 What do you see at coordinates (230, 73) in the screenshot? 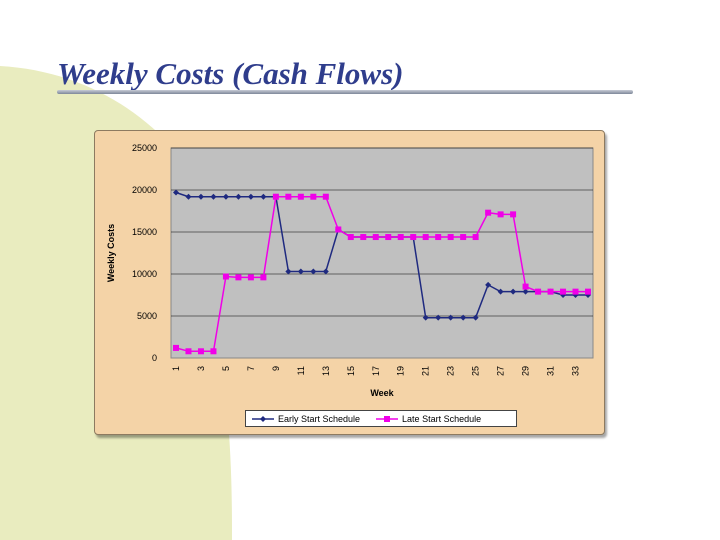
I see `page-title: Weekly Costs (Cash Flows)` at bounding box center [230, 73].